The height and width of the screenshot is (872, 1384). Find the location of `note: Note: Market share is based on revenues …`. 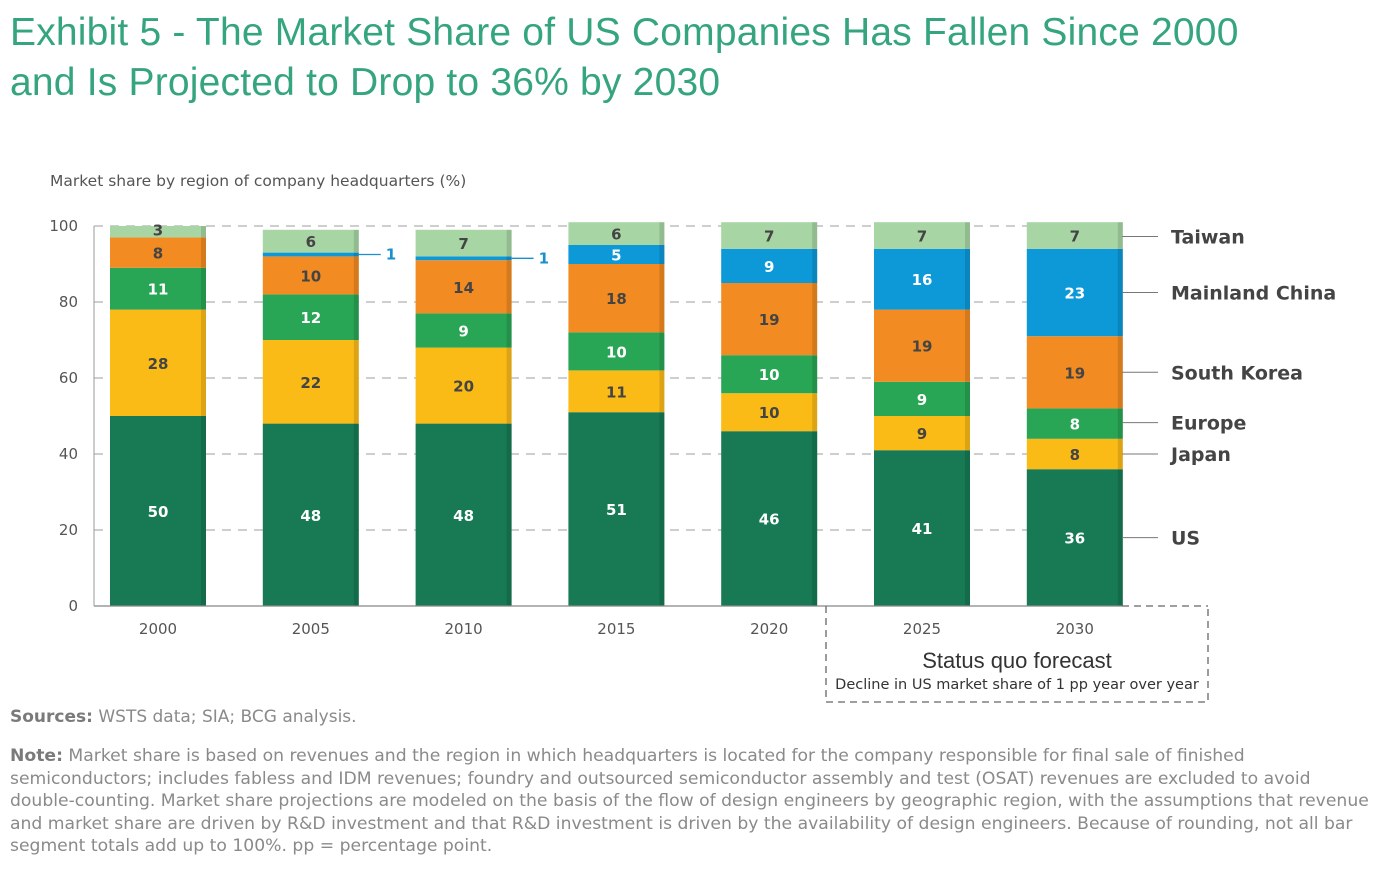

note: Note: Market share is based on revenues … is located at coordinates (695, 801).